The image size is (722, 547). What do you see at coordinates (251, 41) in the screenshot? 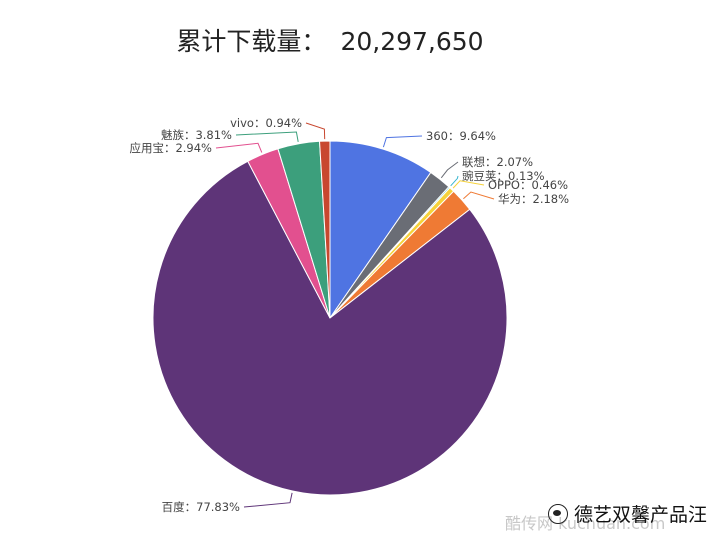
I see `title-label: 累计下载量：` at bounding box center [251, 41].